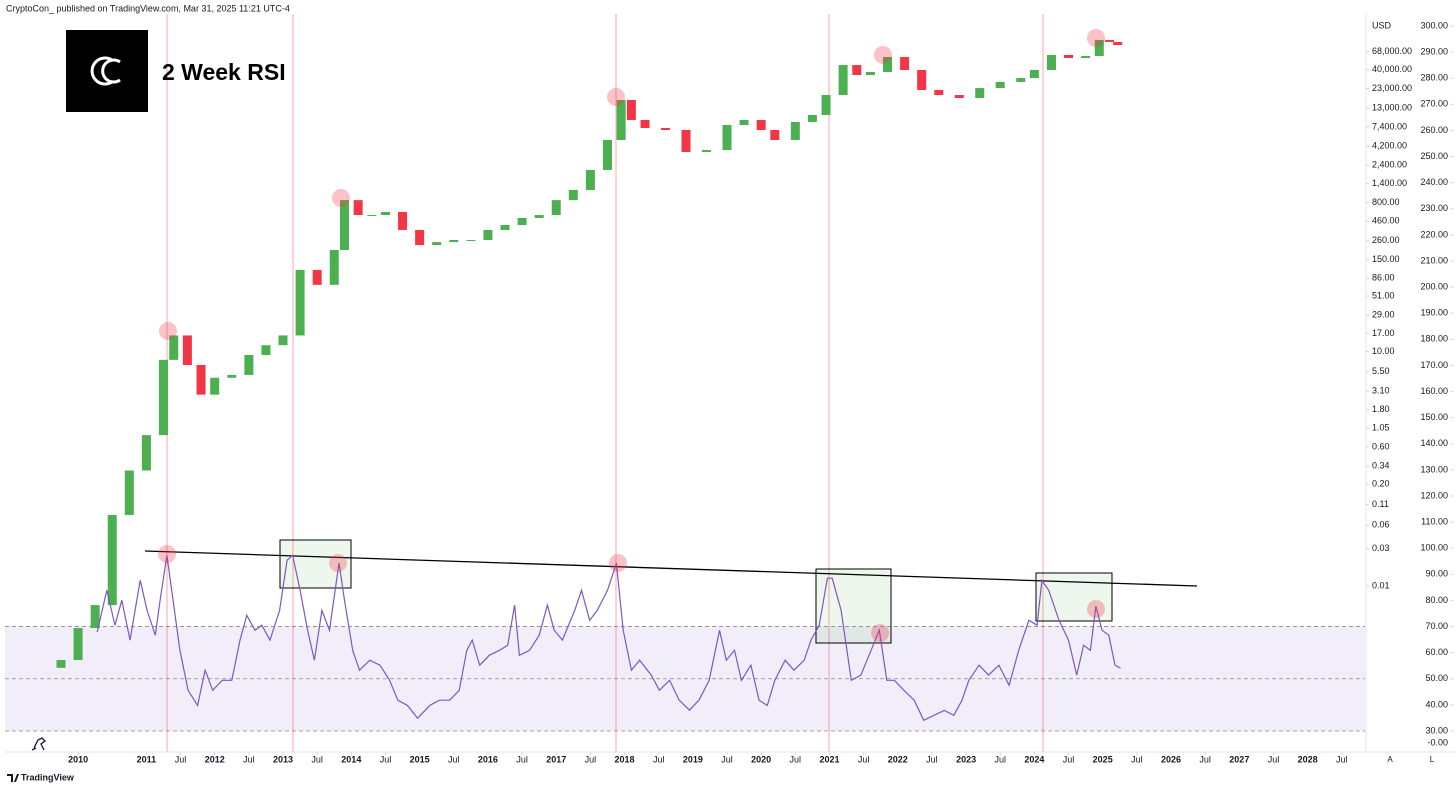  What do you see at coordinates (1436, 600) in the screenshot?
I see `y2-tick-label: 80.00` at bounding box center [1436, 600].